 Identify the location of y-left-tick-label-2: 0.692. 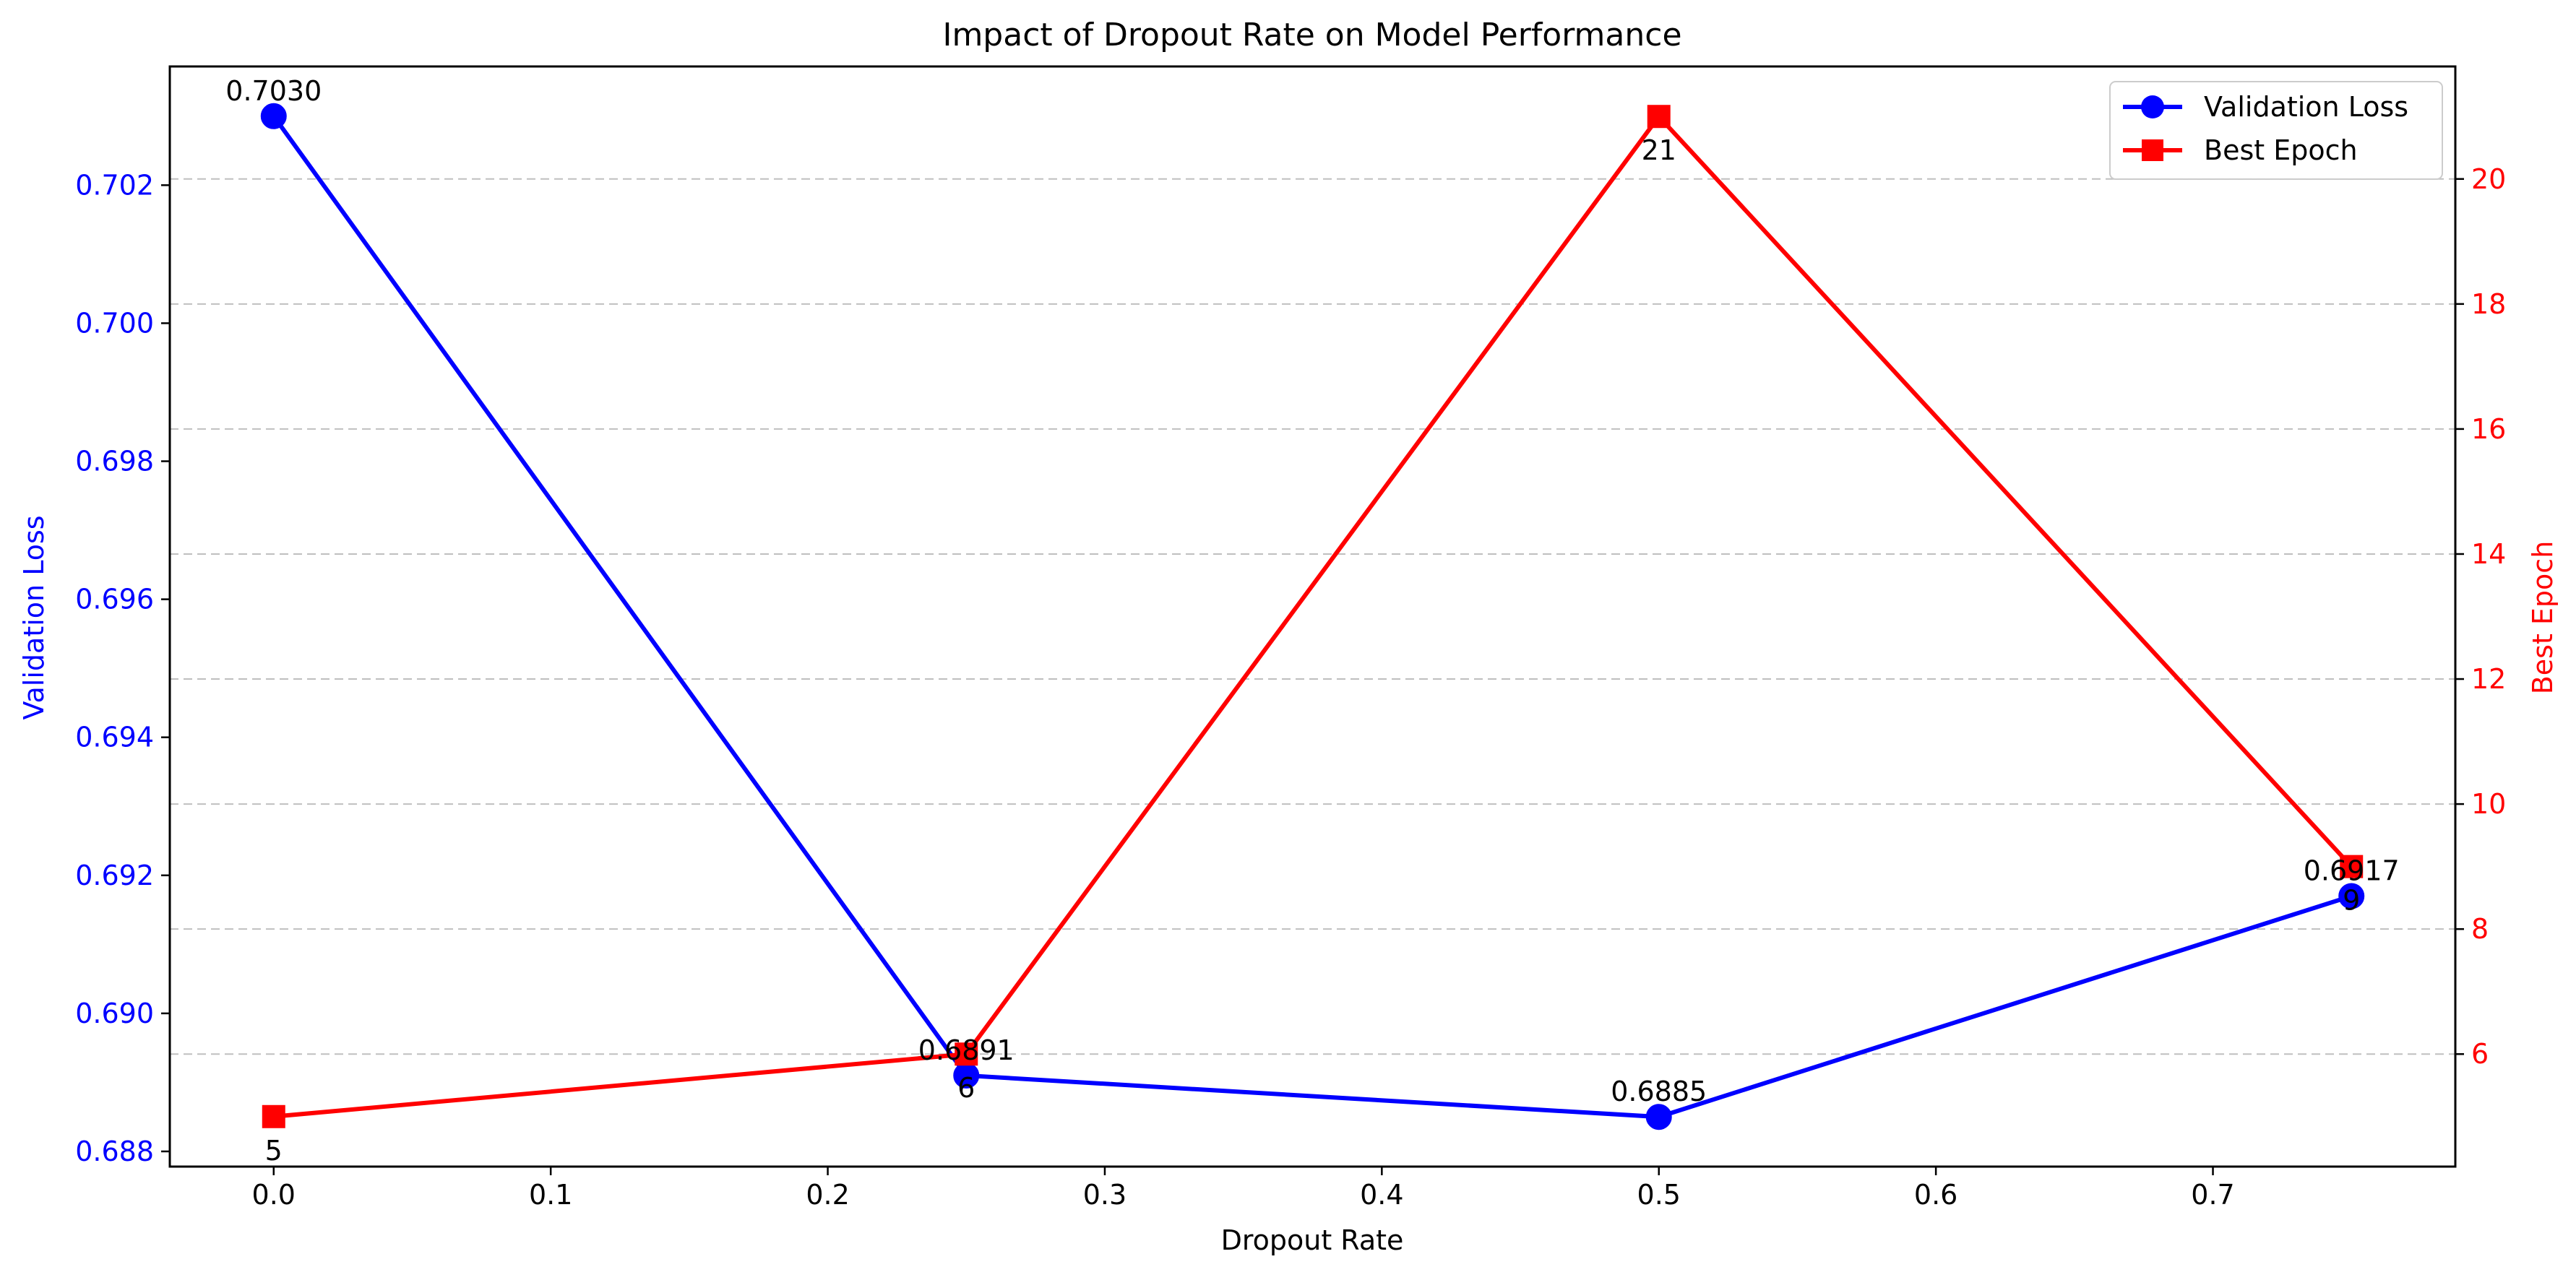
(114, 875).